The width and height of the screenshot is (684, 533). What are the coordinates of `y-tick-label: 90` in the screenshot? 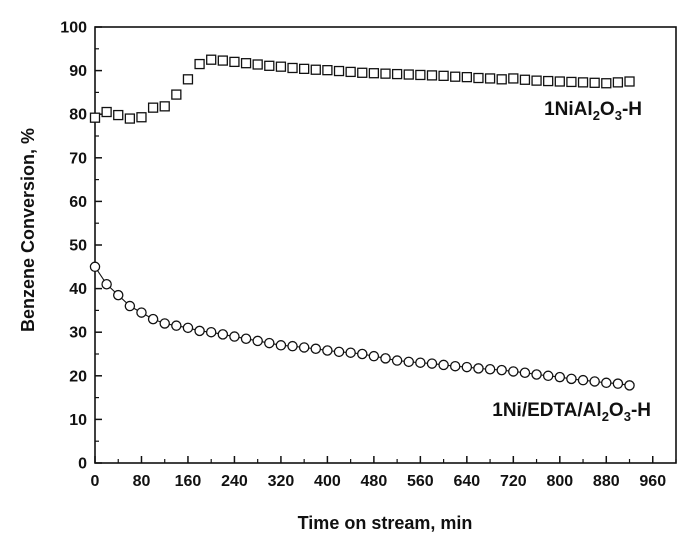 It's located at (78, 71).